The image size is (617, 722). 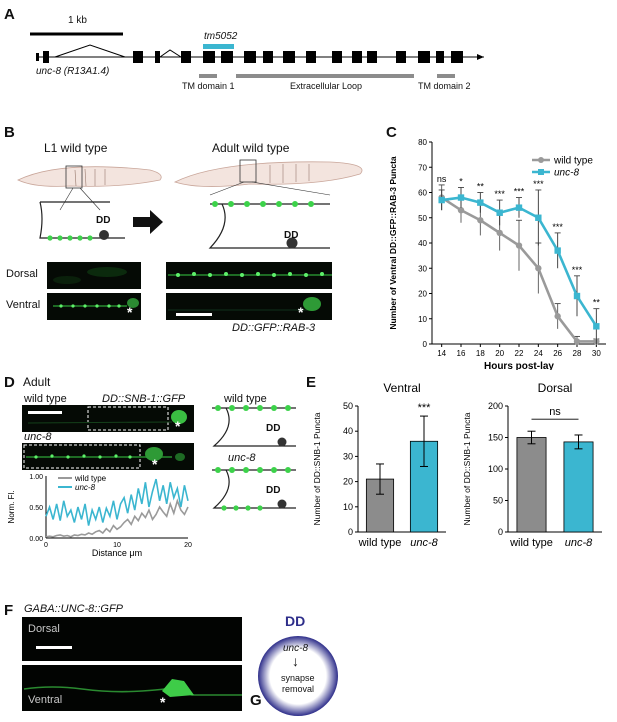 I want to click on d-y-tick-label: 0.50, so click(x=36, y=508).